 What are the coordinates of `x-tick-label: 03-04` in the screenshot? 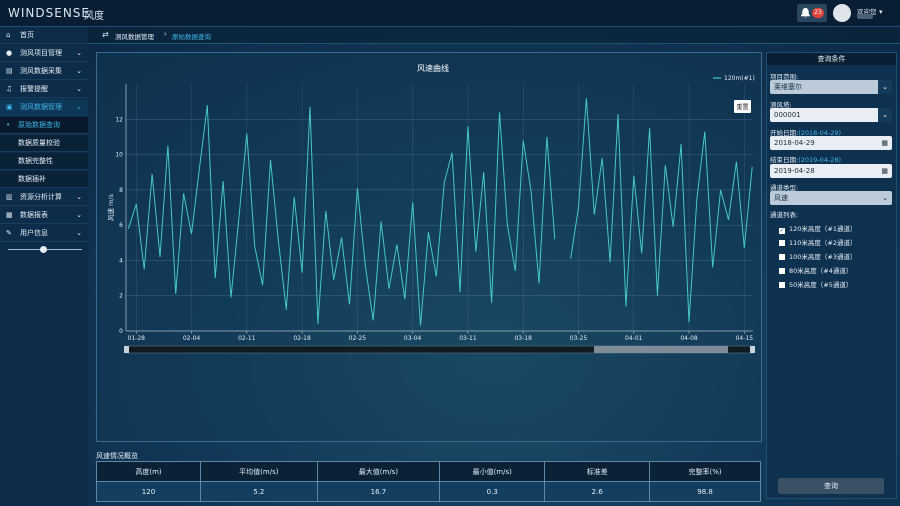 It's located at (413, 338).